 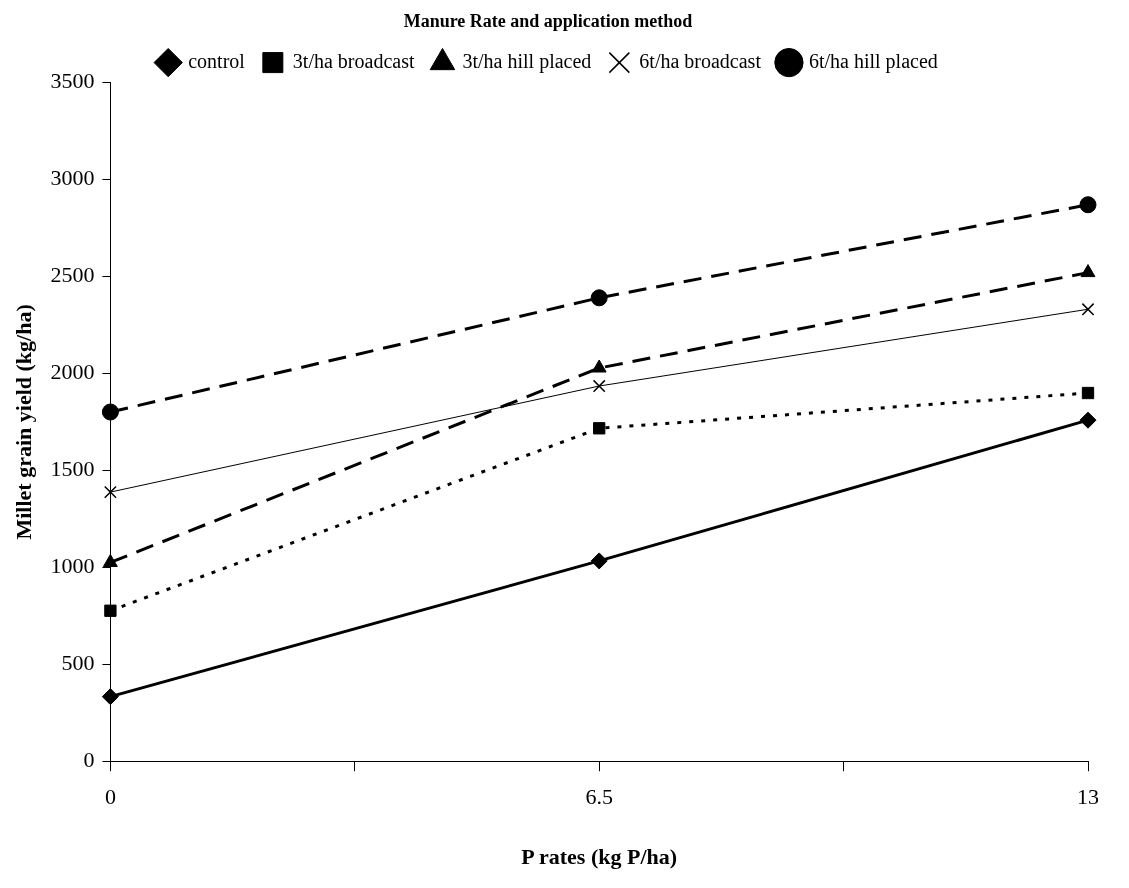 I want to click on y-tick-label: 3500, so click(x=72, y=81).